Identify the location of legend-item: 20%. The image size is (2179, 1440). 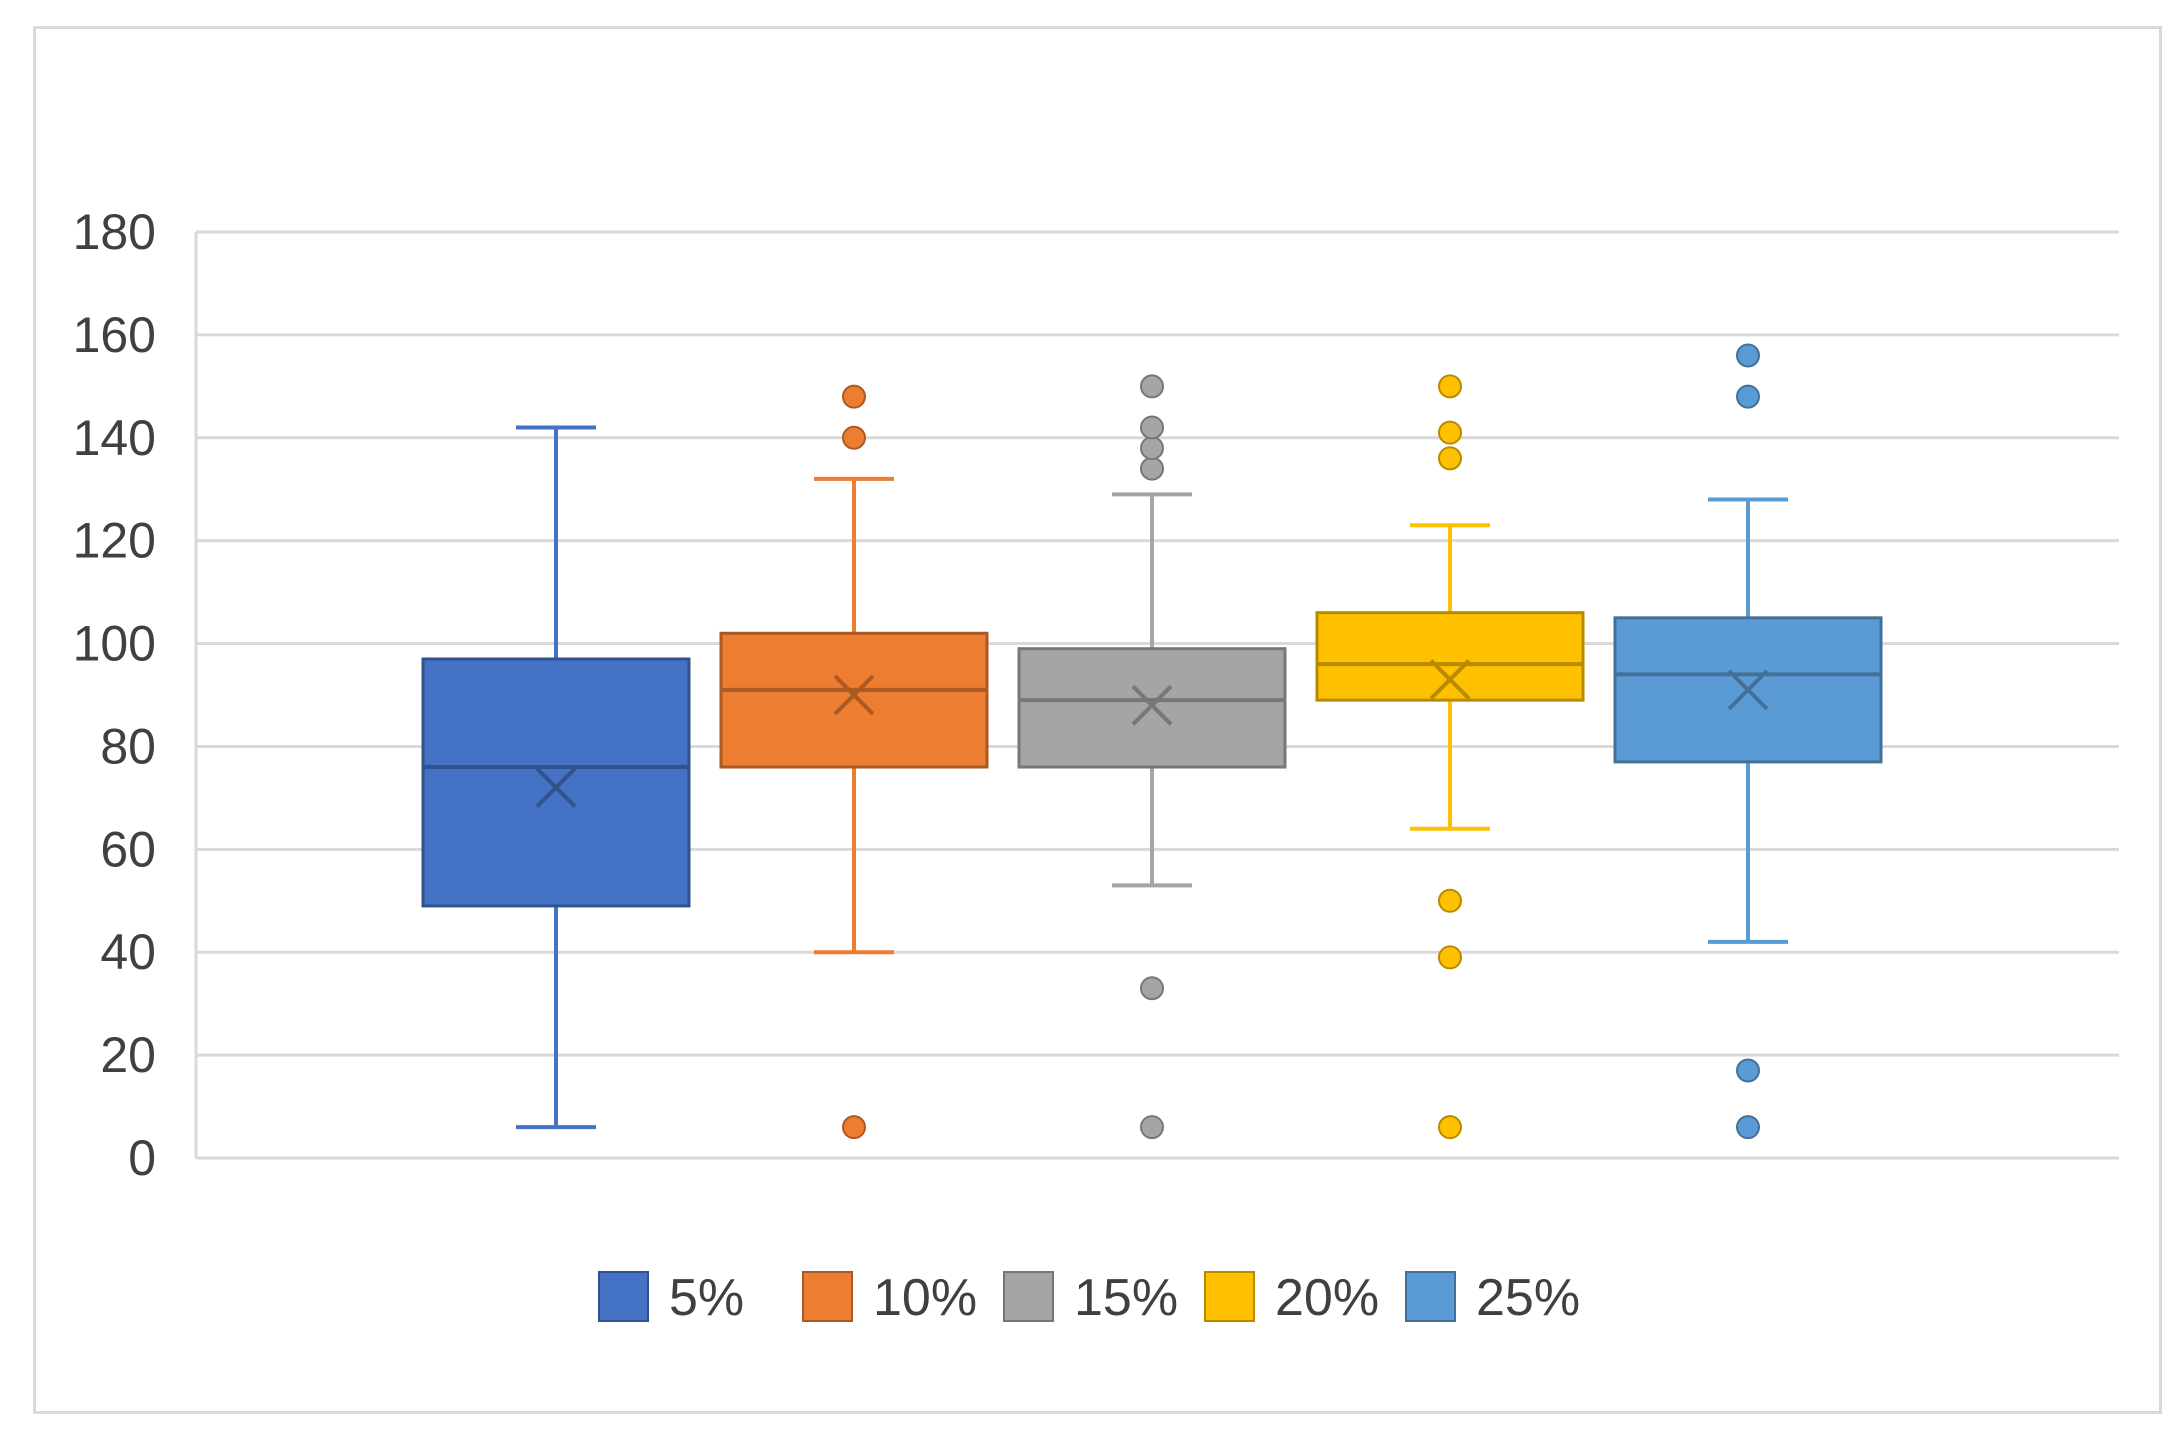
(1291, 1298).